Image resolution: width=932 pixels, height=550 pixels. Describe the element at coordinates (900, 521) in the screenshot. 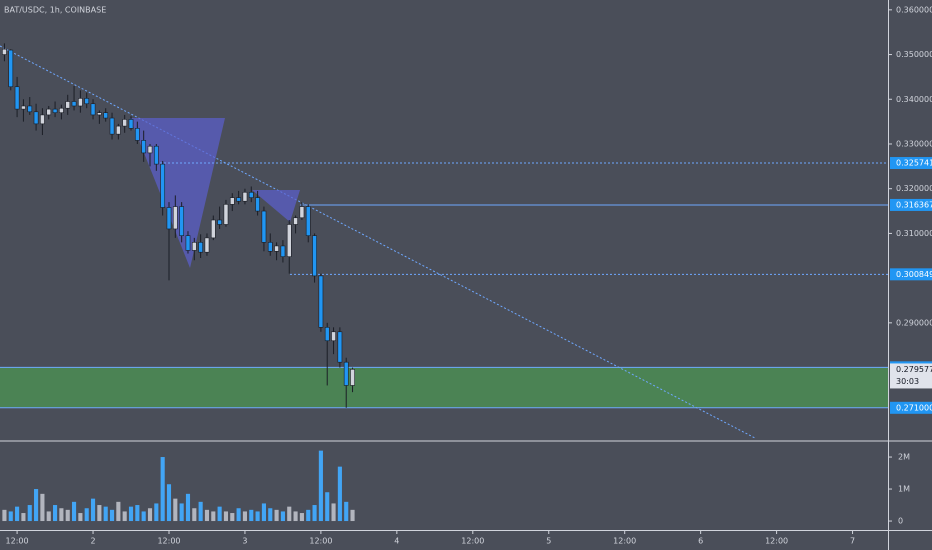

I see `volume-tick-label: 0` at that location.